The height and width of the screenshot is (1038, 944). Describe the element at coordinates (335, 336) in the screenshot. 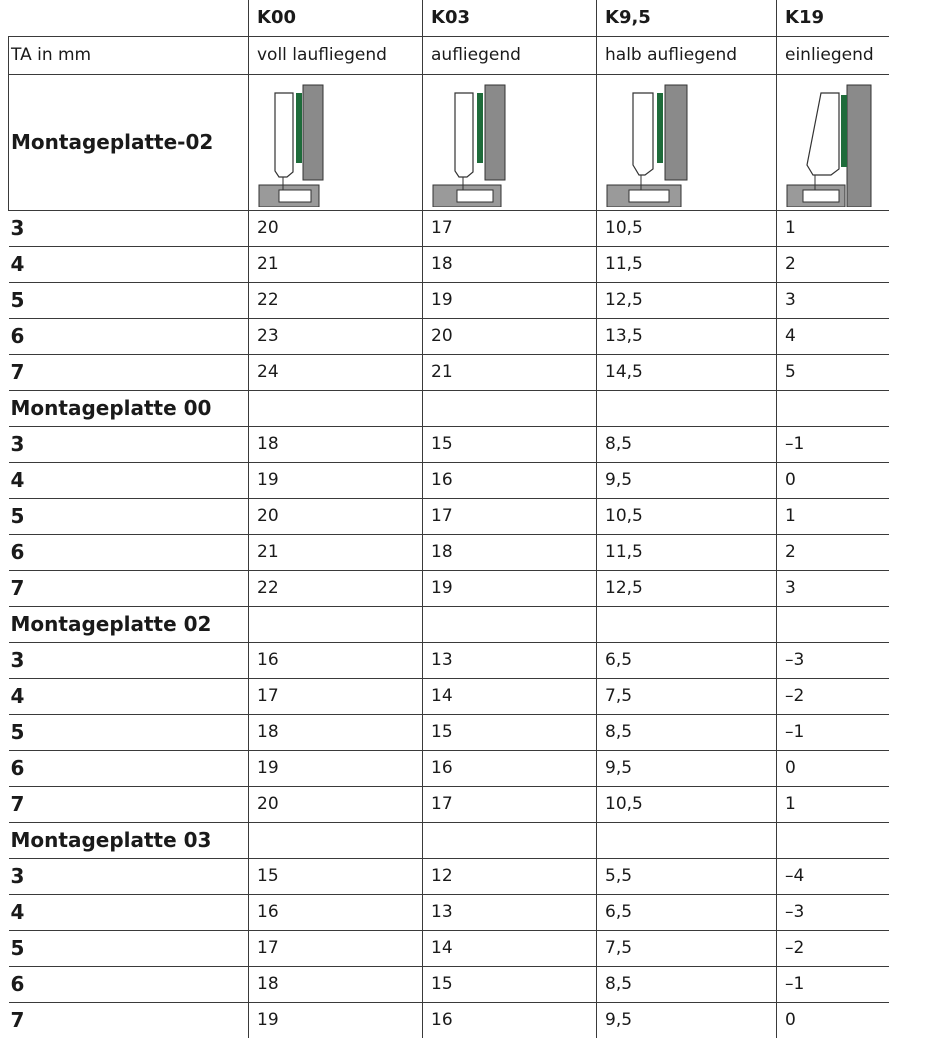

I see `k00-value: 23` at that location.